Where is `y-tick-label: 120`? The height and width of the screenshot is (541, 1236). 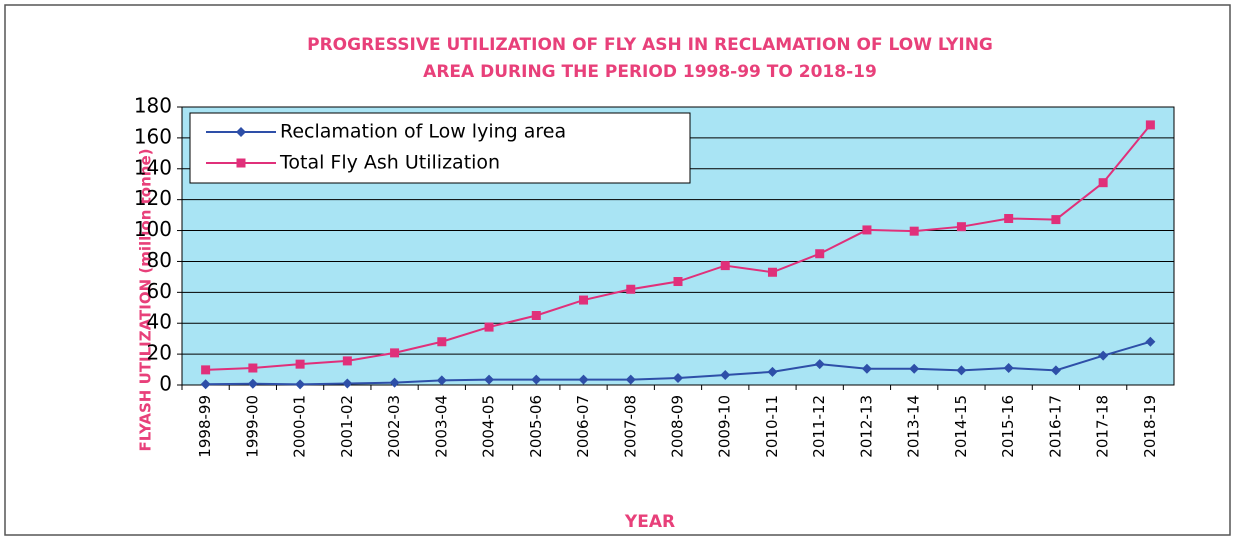 y-tick-label: 120 is located at coordinates (153, 198).